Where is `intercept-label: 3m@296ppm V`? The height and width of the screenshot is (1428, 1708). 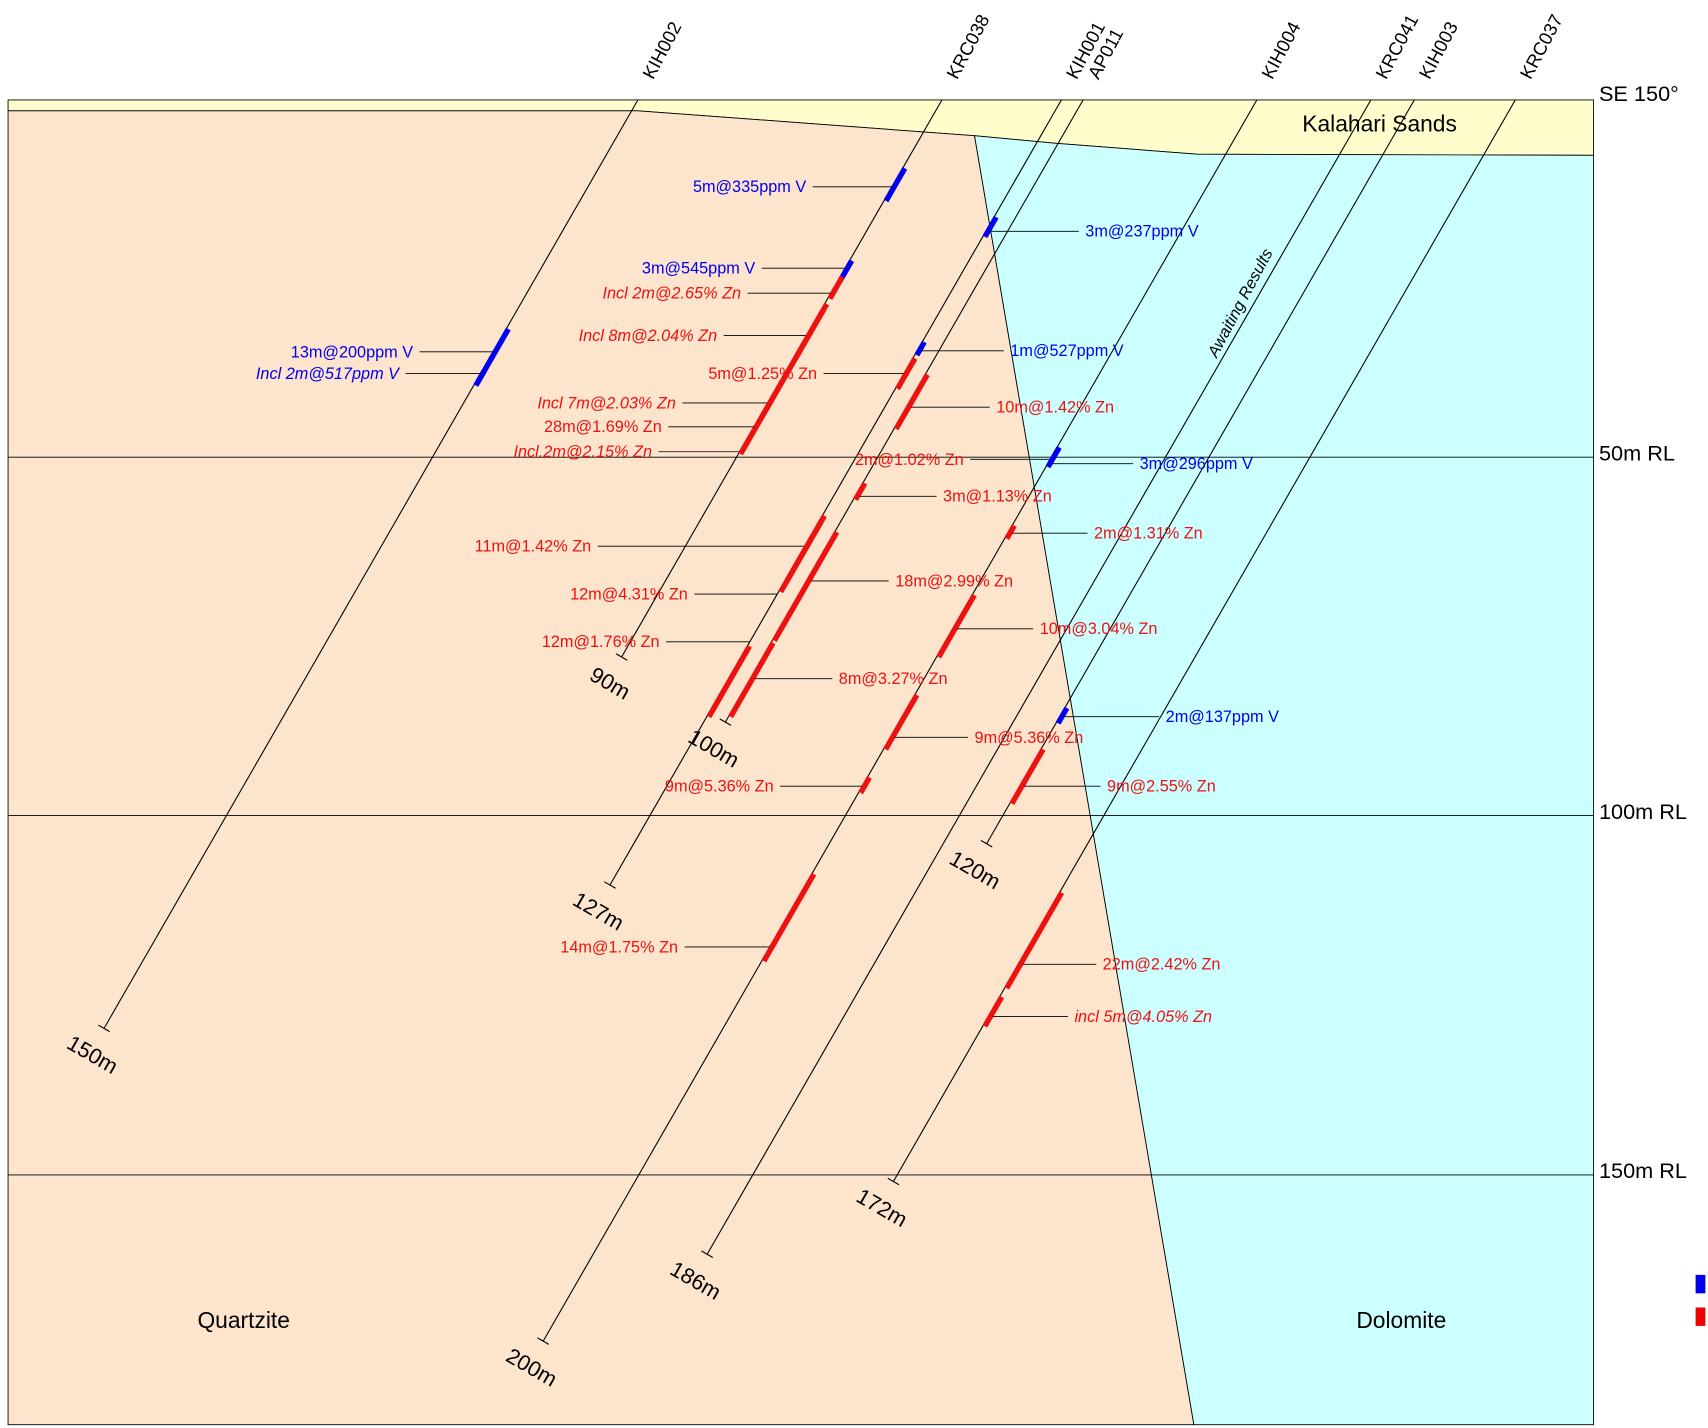
intercept-label: 3m@296ppm V is located at coordinates (1196, 464).